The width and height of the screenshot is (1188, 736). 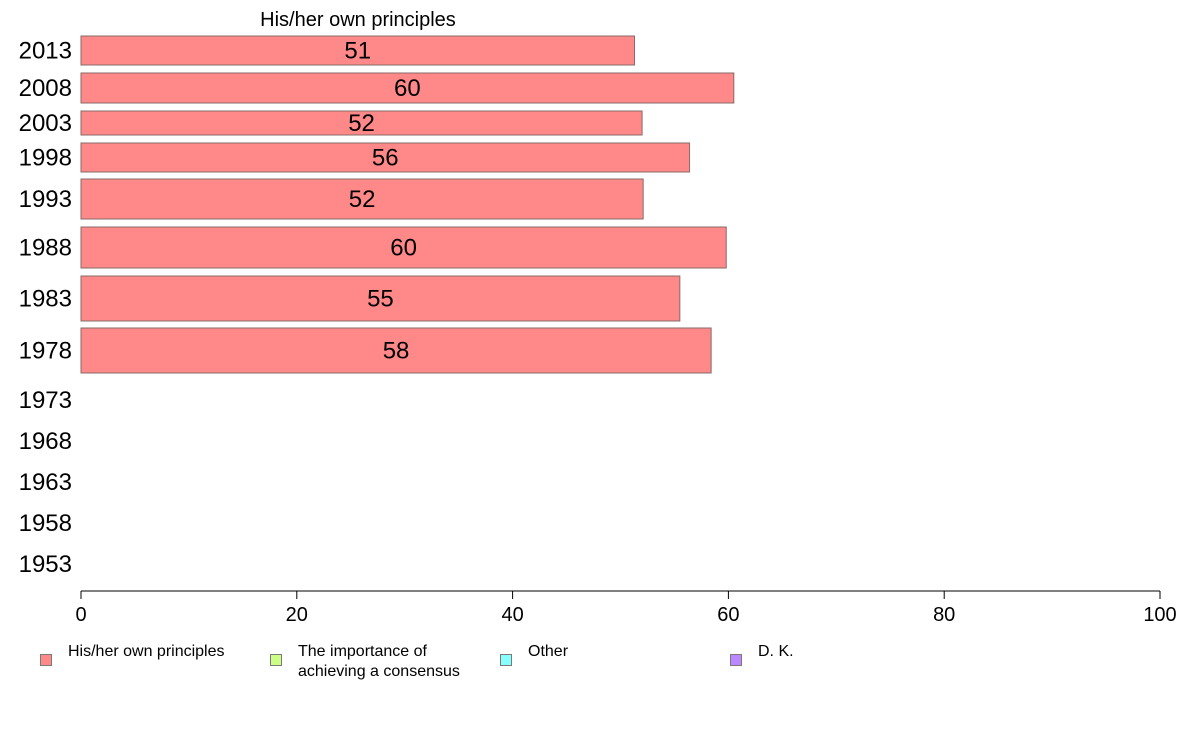 What do you see at coordinates (358, 20) in the screenshot?
I see `chart-title: His/her own principles` at bounding box center [358, 20].